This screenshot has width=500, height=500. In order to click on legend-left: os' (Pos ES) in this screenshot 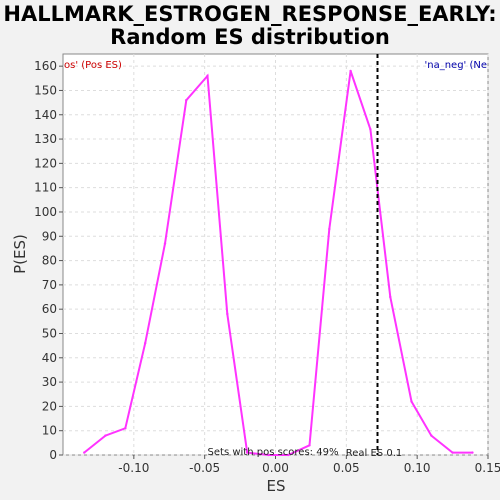, I will do `click(93, 65)`.